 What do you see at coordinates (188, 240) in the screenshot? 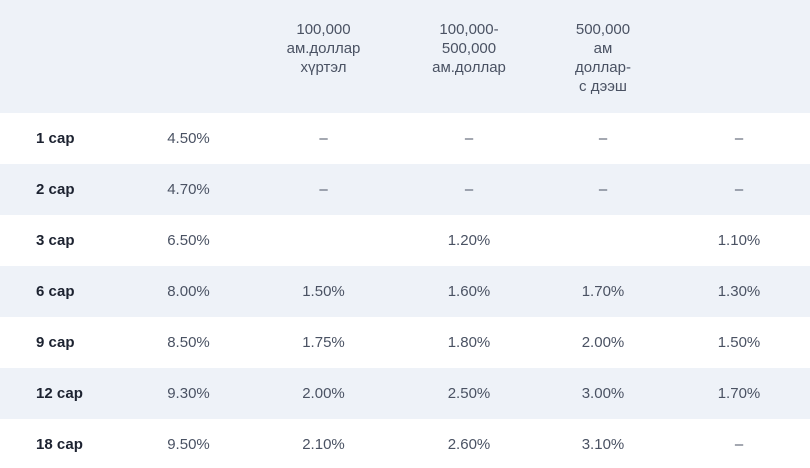
I see `rate-cell: 6.50%` at bounding box center [188, 240].